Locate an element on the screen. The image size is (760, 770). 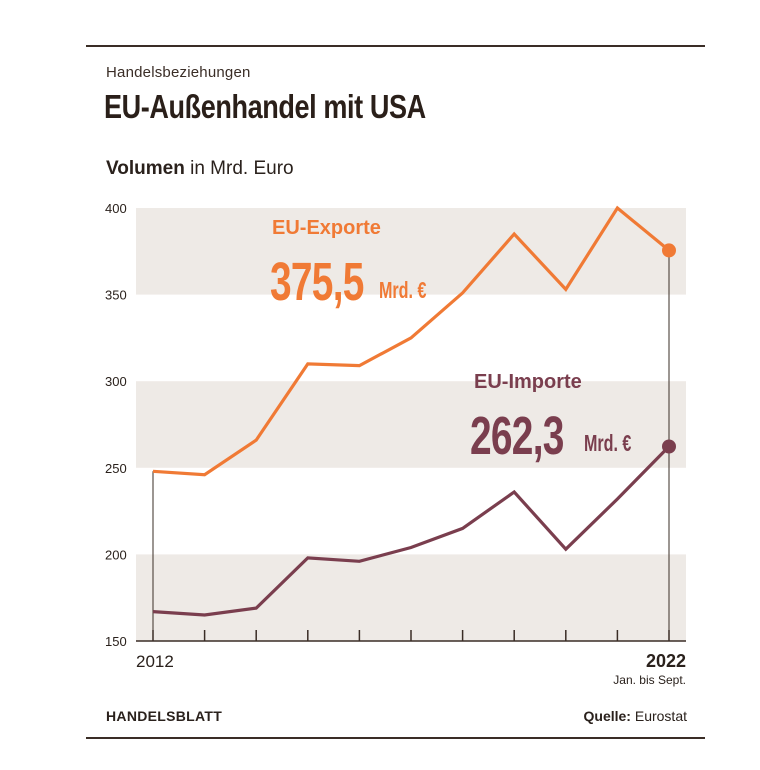
y-tick-label-250: 250 is located at coordinates (116, 468).